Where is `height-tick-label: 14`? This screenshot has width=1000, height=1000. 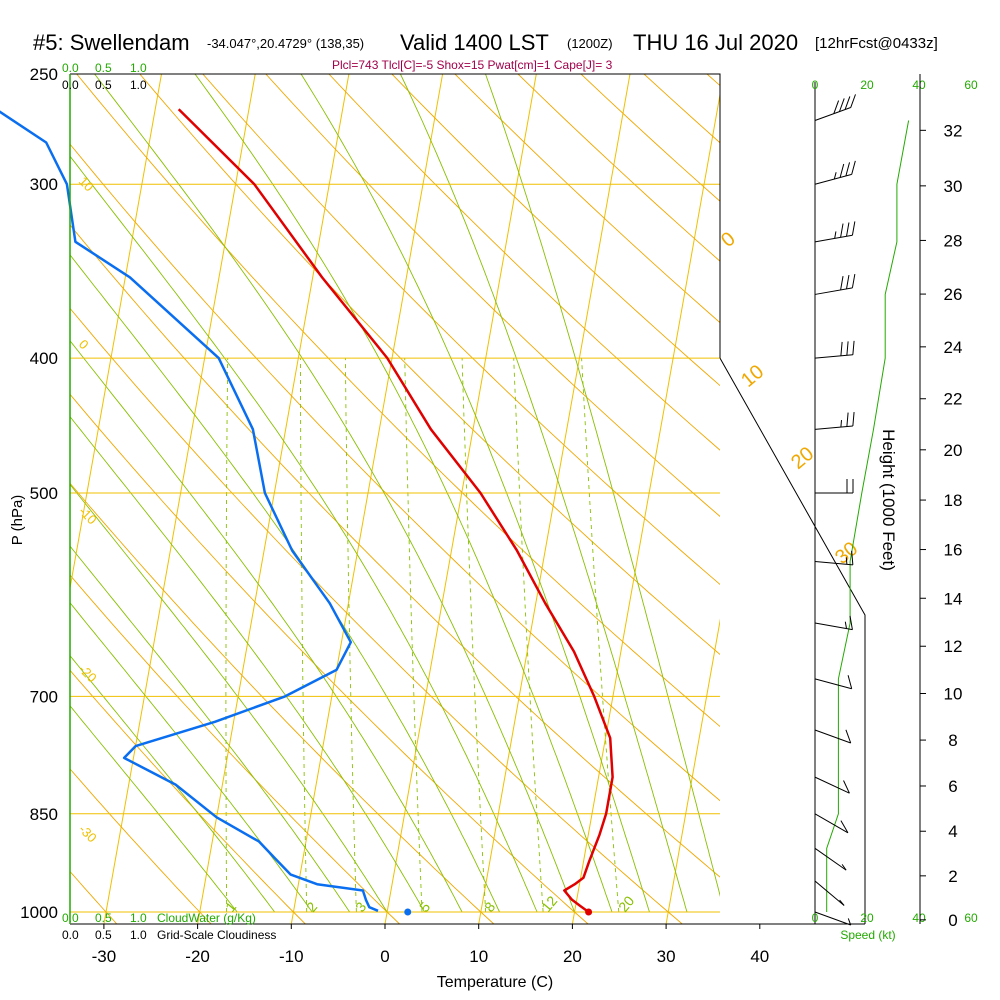
height-tick-label: 14 is located at coordinates (953, 598).